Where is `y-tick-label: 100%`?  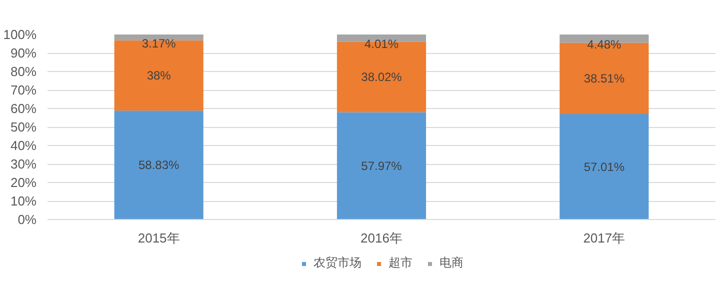 y-tick-label: 100% is located at coordinates (20, 34).